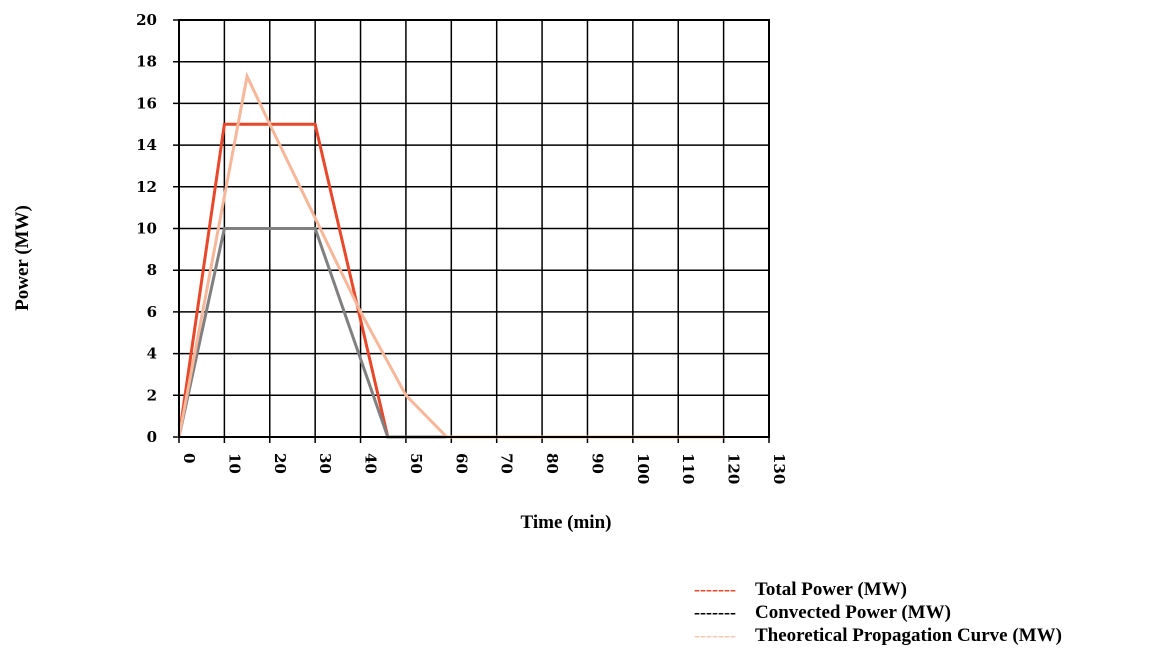  What do you see at coordinates (146, 20) in the screenshot?
I see `y-tick-label: 20` at bounding box center [146, 20].